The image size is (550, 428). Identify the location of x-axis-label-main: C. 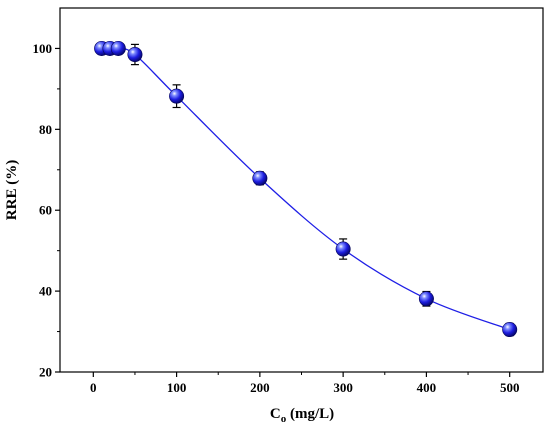
(275, 414).